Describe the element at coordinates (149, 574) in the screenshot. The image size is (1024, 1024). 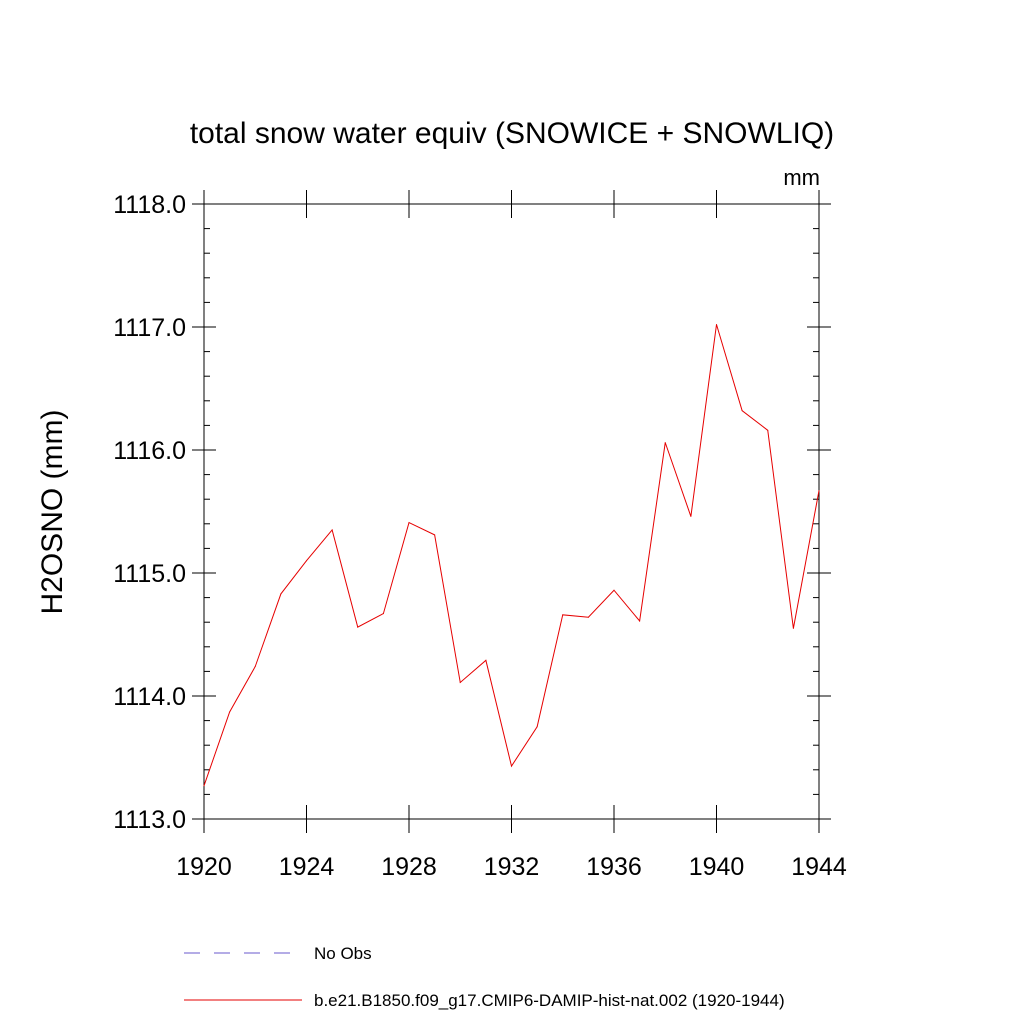
I see `y-tick-label: 1115.0` at that location.